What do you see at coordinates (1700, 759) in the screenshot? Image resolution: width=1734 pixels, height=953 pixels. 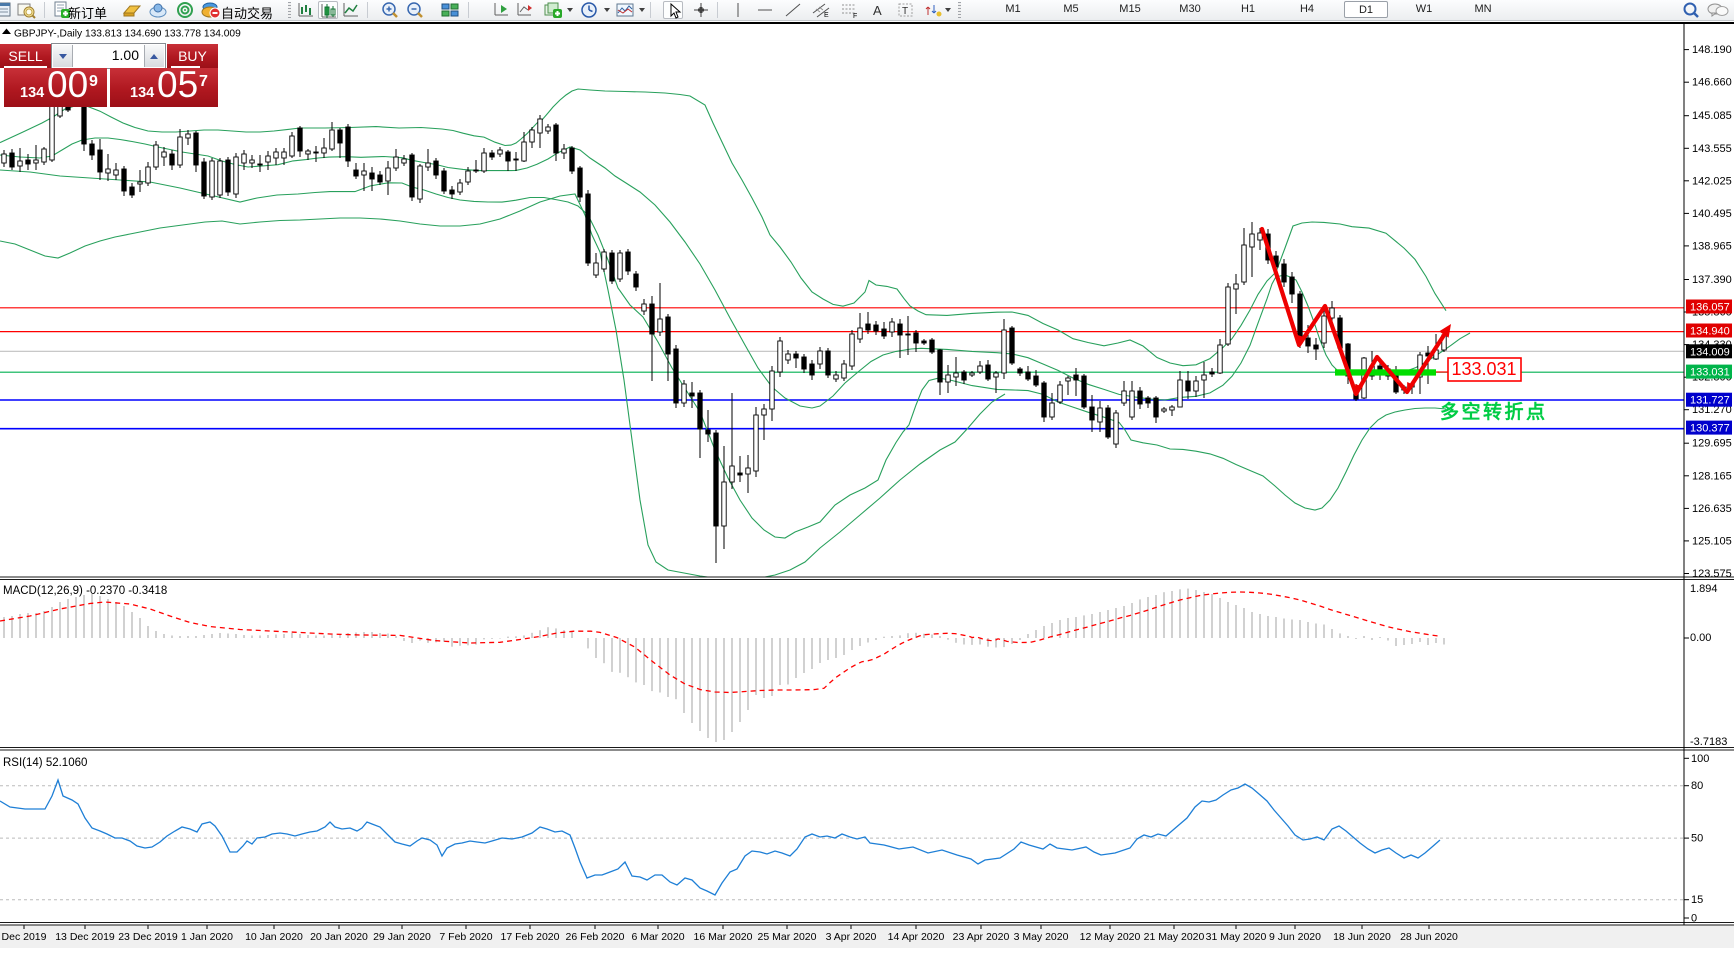 I see `svg-text: 100` at bounding box center [1700, 759].